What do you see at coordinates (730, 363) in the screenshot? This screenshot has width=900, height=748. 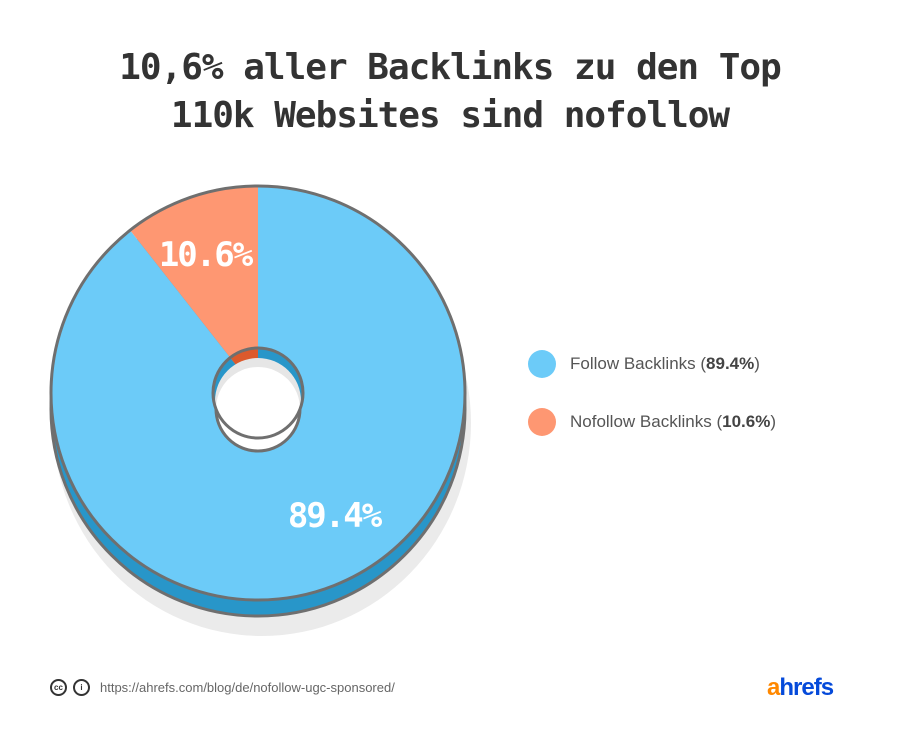 I see `legend-value: 89.4%` at bounding box center [730, 363].